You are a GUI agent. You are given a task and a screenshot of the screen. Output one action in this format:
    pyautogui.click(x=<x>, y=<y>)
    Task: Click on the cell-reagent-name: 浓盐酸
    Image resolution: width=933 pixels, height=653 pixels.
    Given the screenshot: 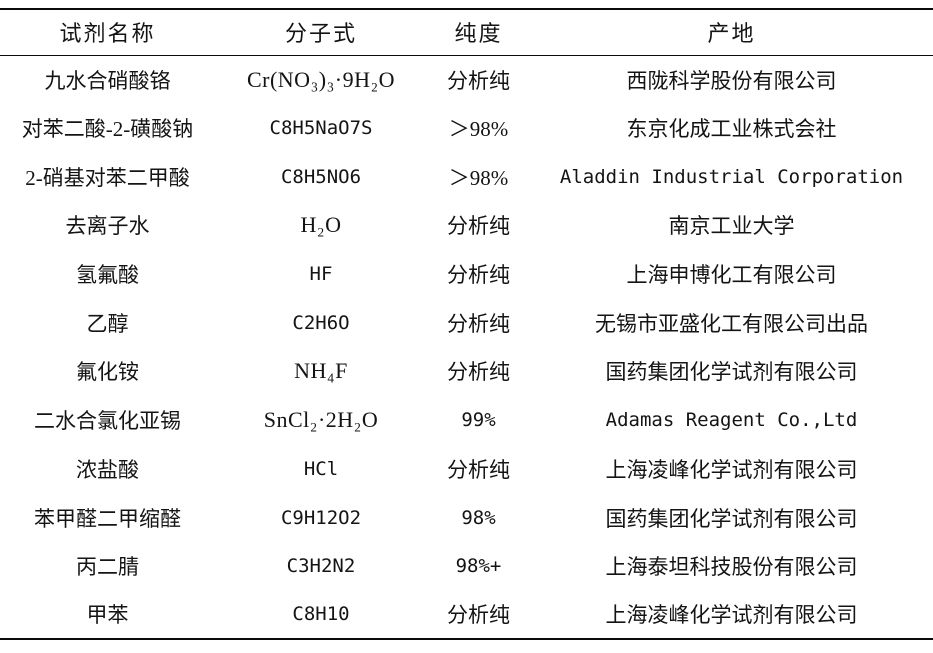 What is the action you would take?
    pyautogui.click(x=107, y=469)
    